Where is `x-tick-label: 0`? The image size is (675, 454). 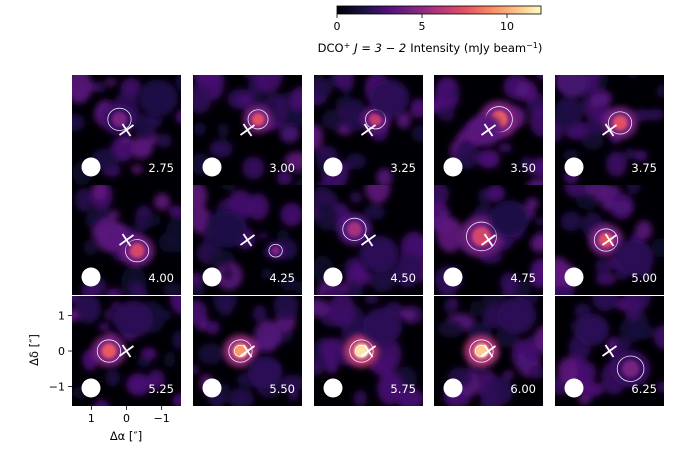 x-tick-label: 0 is located at coordinates (126, 418).